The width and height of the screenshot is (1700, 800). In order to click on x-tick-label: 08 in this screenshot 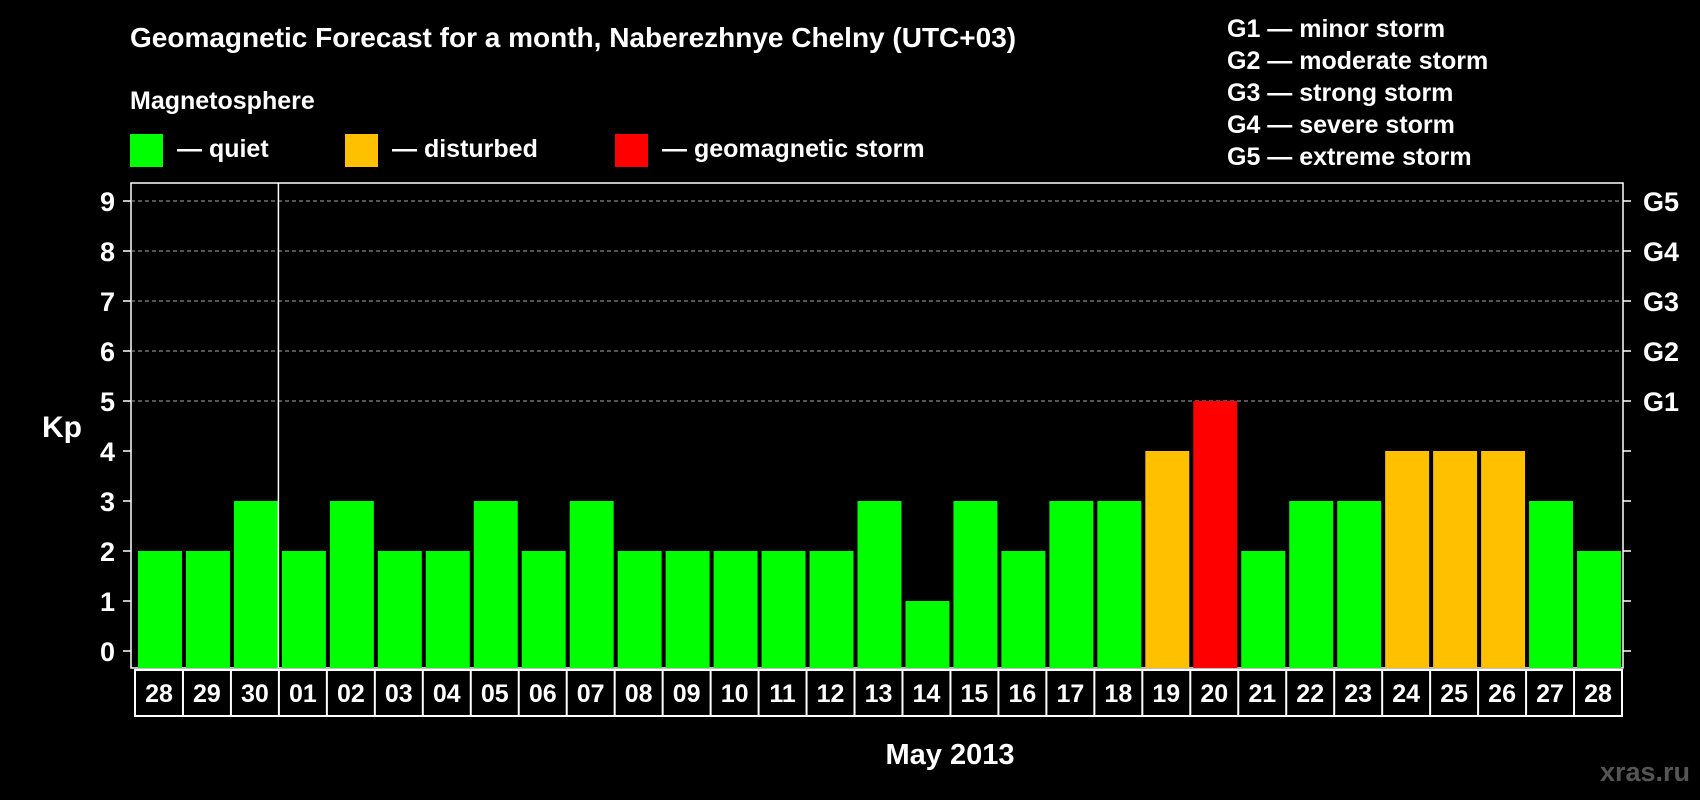, I will do `click(639, 694)`.